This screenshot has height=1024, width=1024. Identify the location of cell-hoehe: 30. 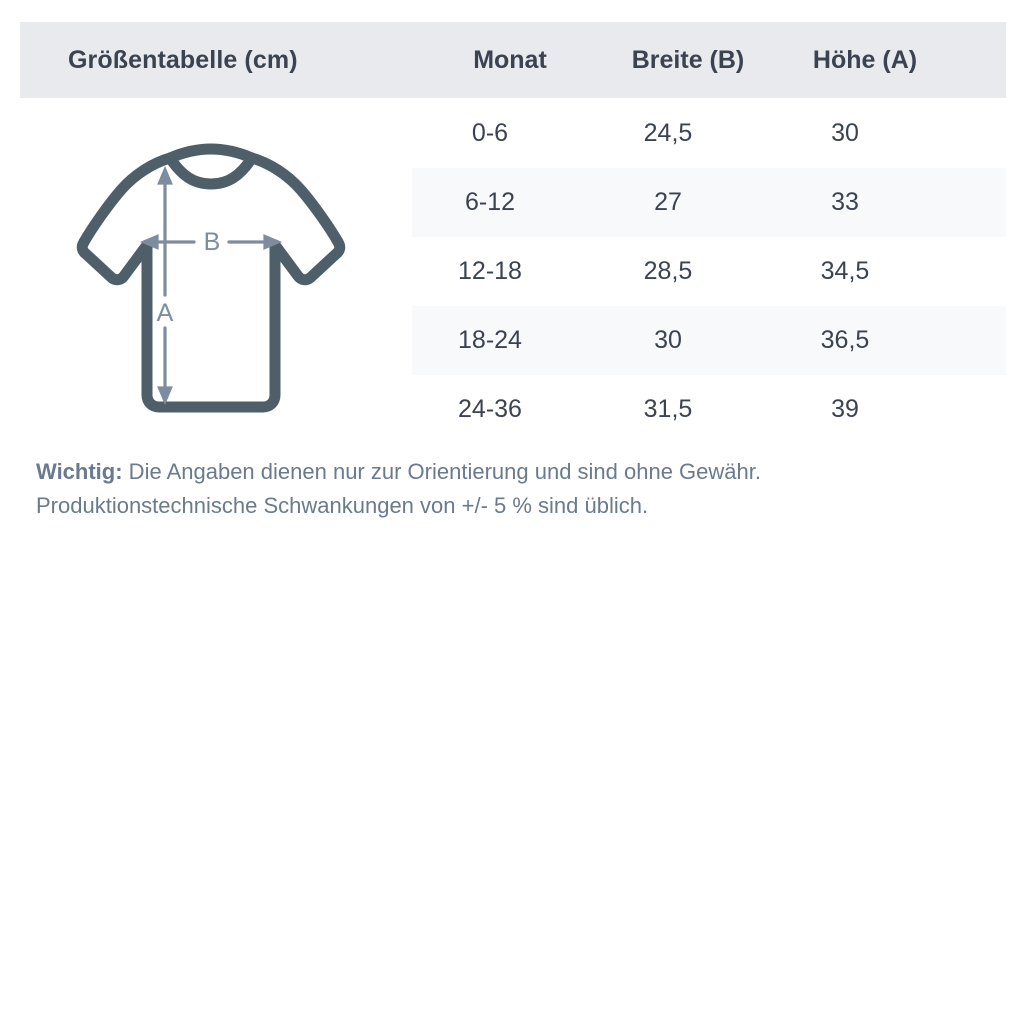
(845, 133).